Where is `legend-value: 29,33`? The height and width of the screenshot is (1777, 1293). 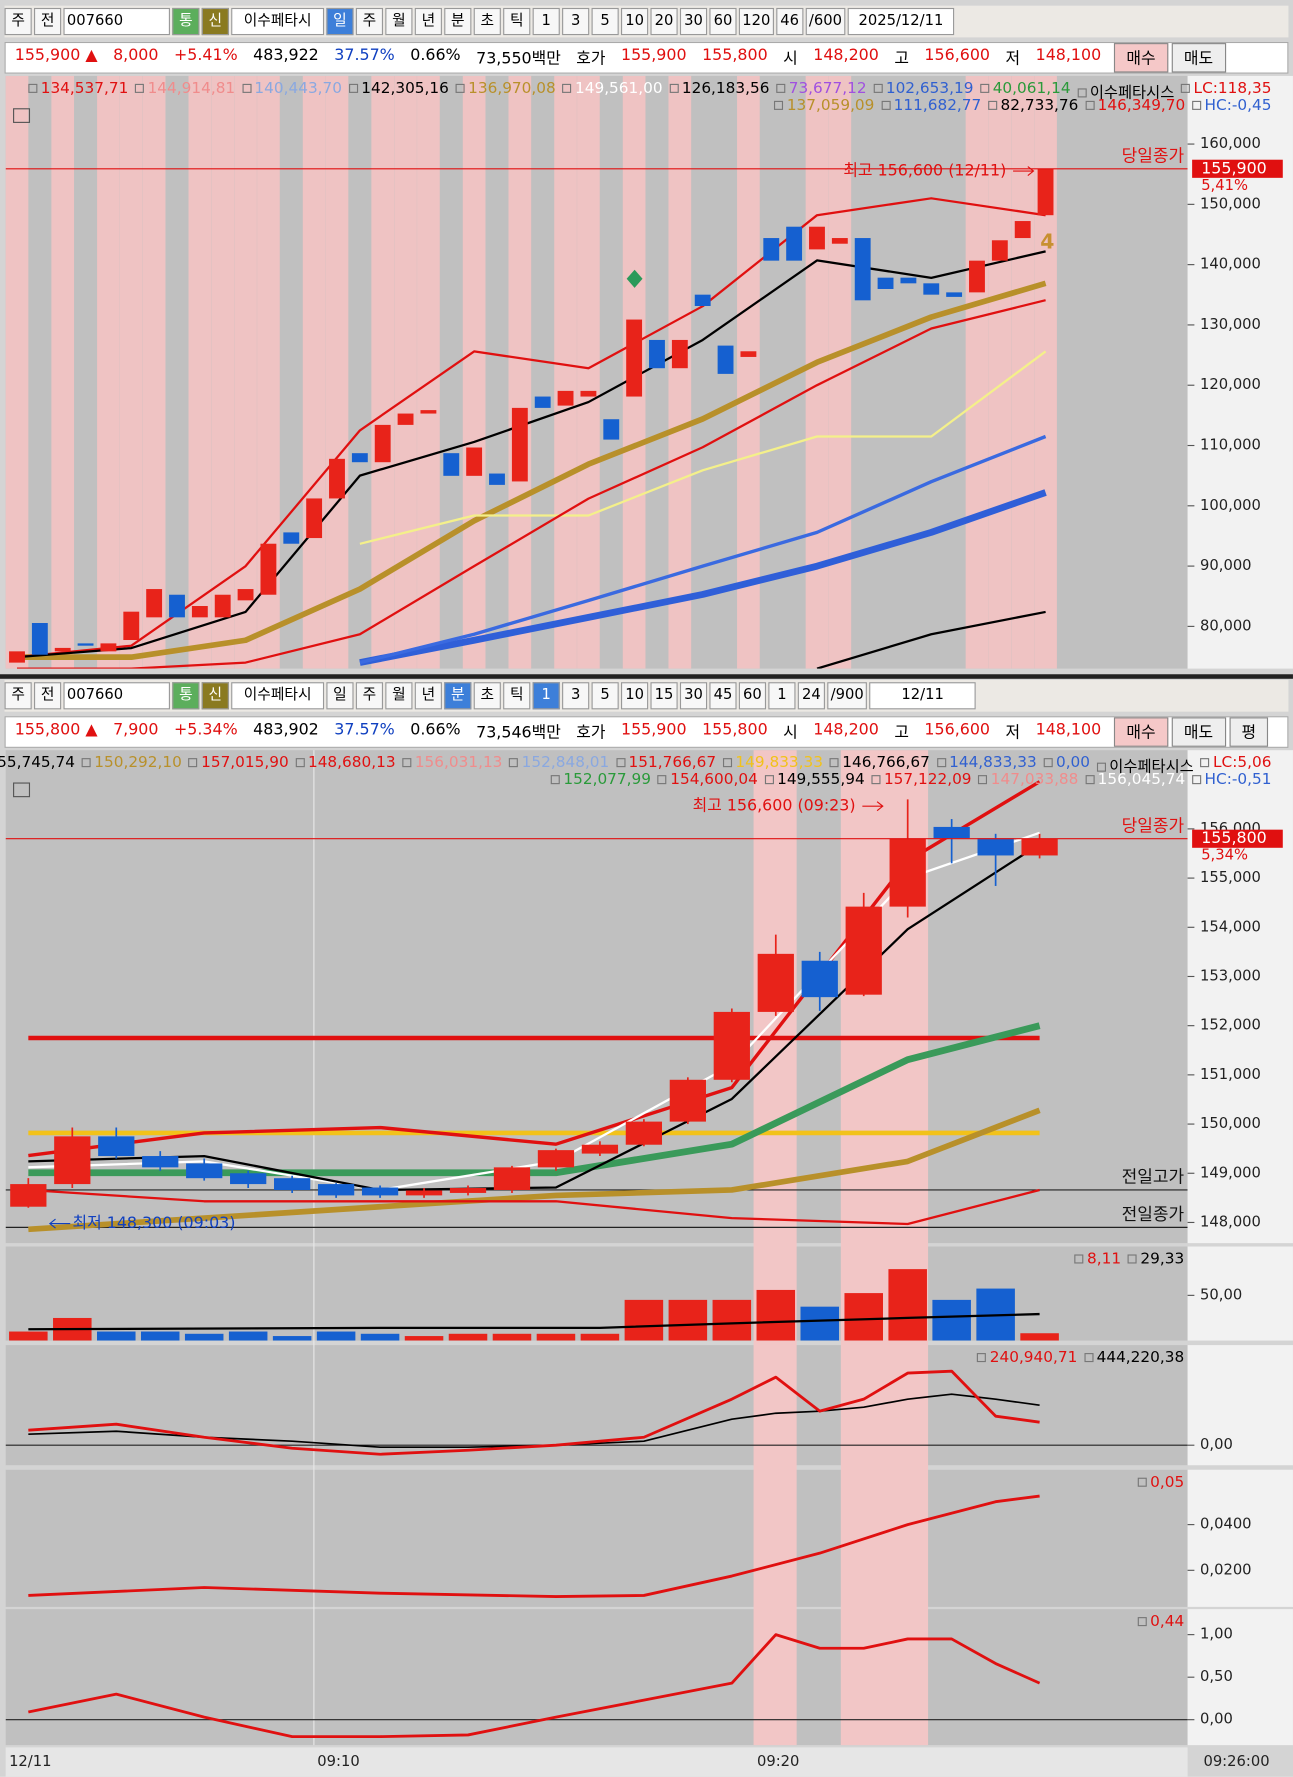
legend-value: 29,33 is located at coordinates (1156, 1259).